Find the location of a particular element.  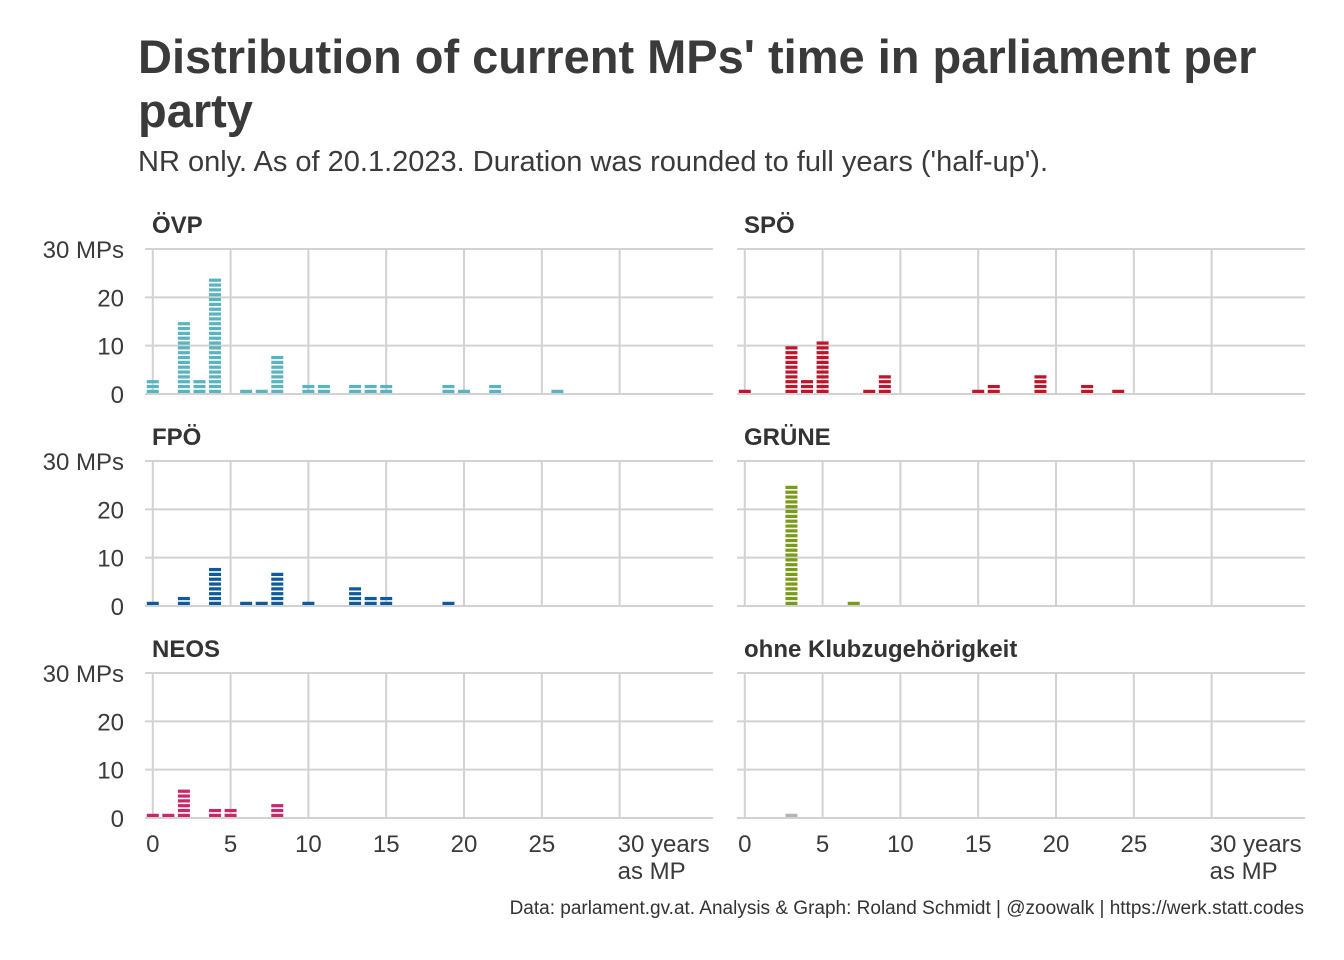

x-tick-label: 25 is located at coordinates (1133, 844).